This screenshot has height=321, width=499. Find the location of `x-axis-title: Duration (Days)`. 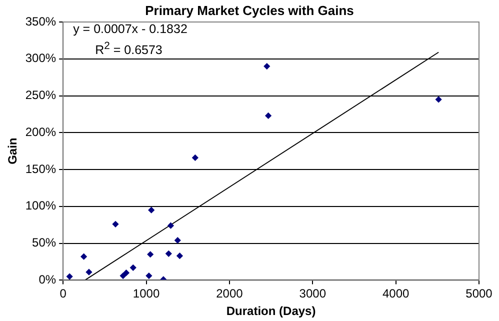

x-axis-title: Duration (Days) is located at coordinates (271, 311).